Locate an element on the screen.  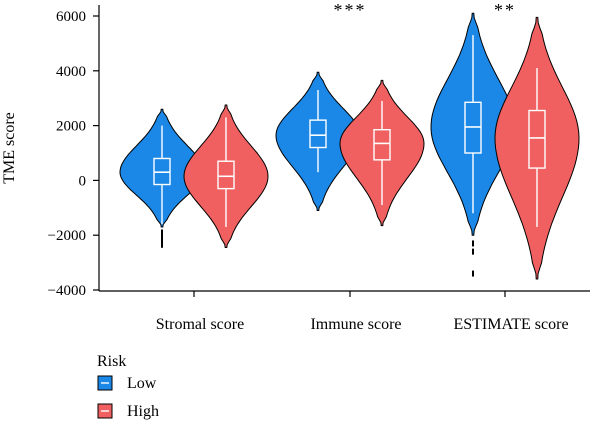
y-axis-ticks: −4000 −2000 0 2000 4000 6000 is located at coordinates (73, 154).